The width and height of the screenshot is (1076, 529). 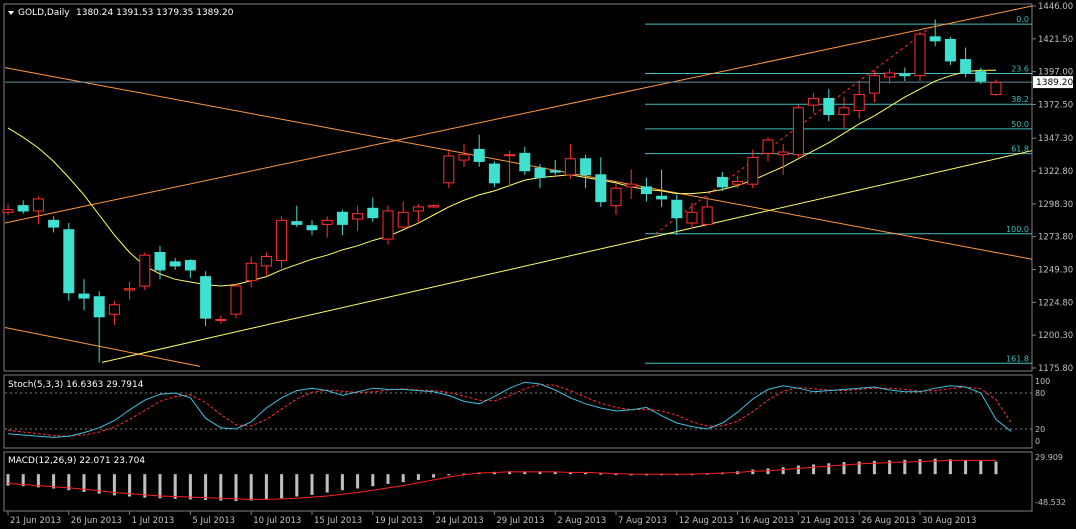 I want to click on fib-level-label: 61.8, so click(x=1020, y=149).